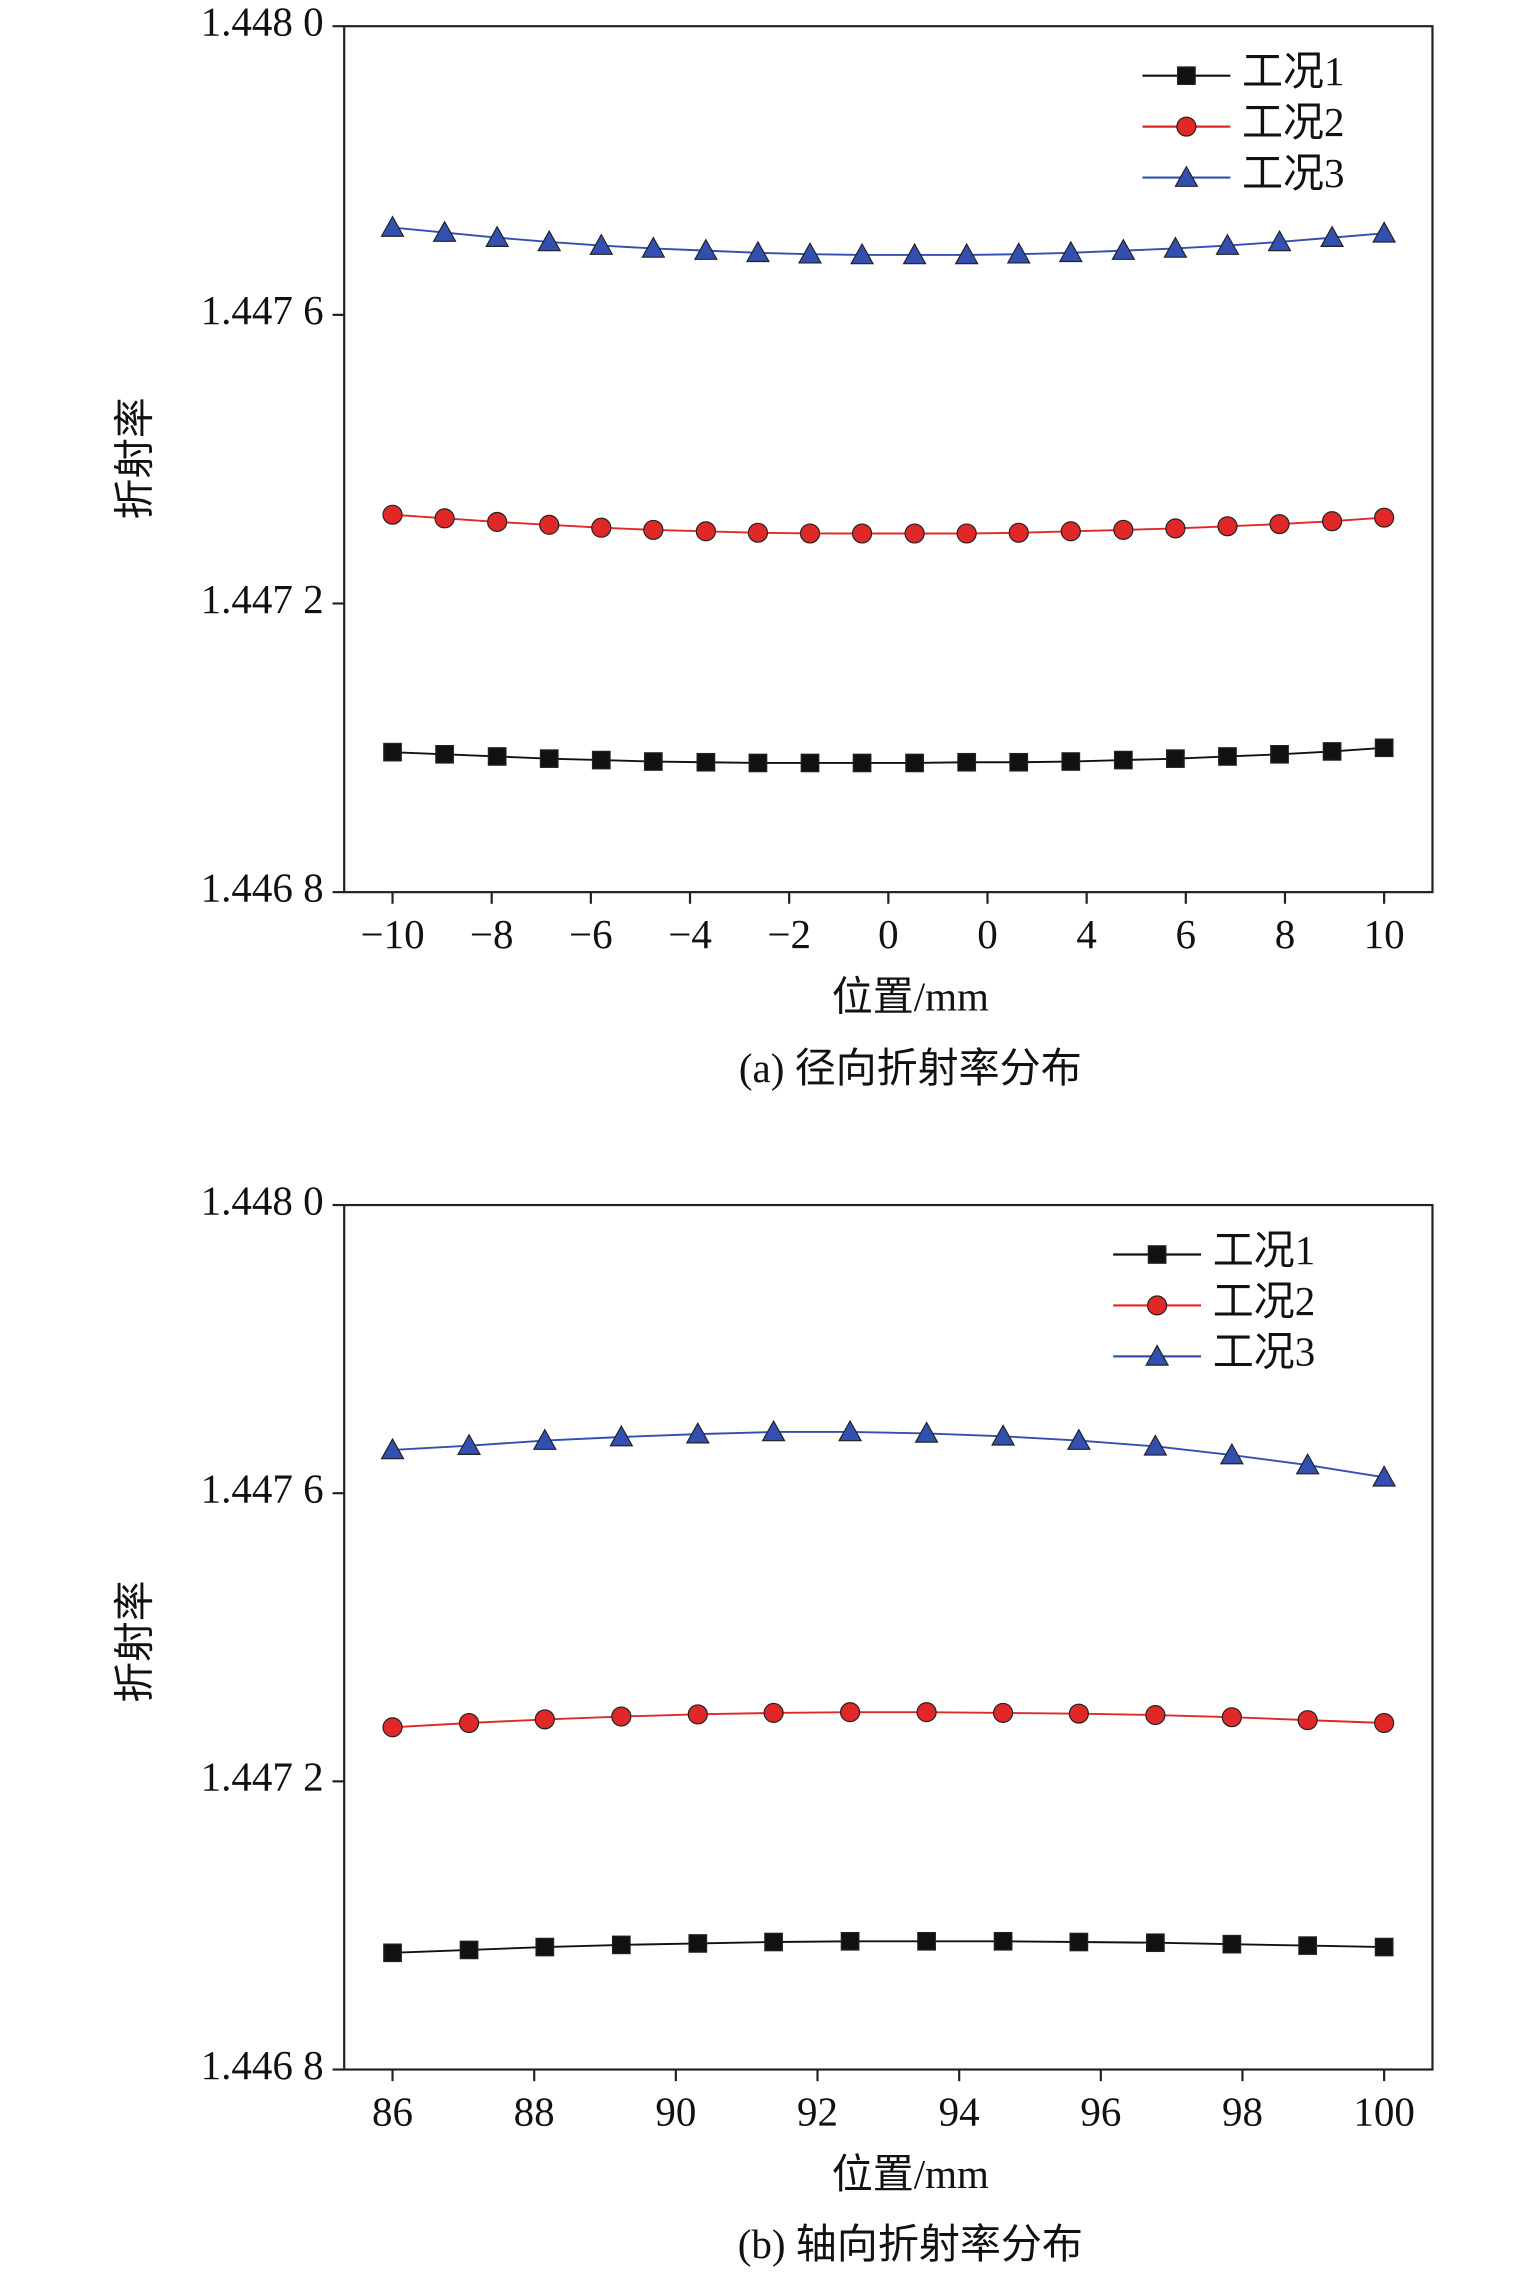 Image resolution: width=1535 pixels, height=2282 pixels. Describe the element at coordinates (959, 2112) in the screenshot. I see `x-tick-label: 94` at that location.